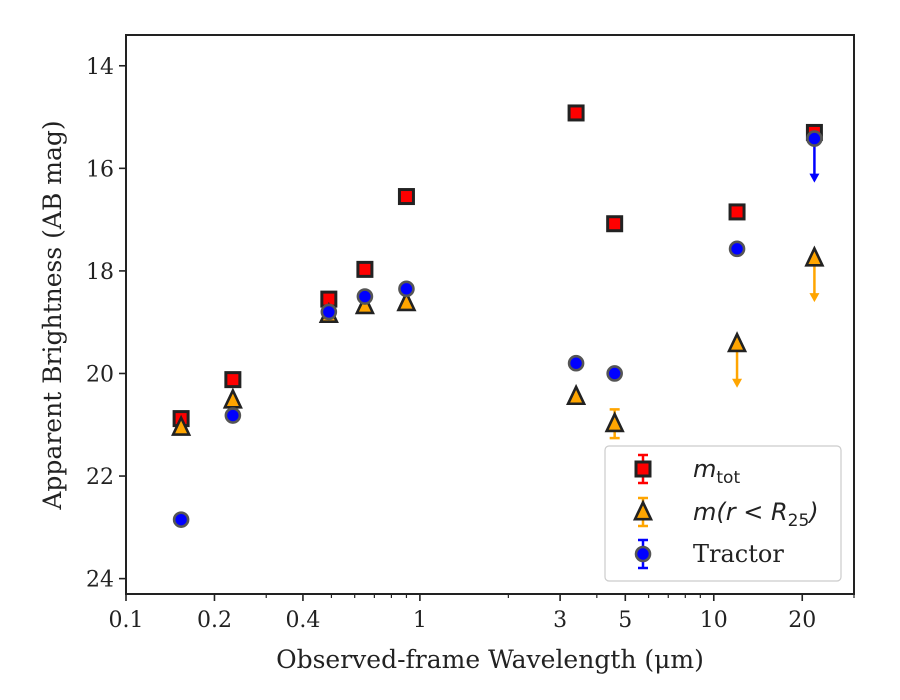 Image resolution: width=900 pixels, height=700 pixels. I want to click on y-axis-label: Apparent Brightness (AB mag), so click(52, 315).